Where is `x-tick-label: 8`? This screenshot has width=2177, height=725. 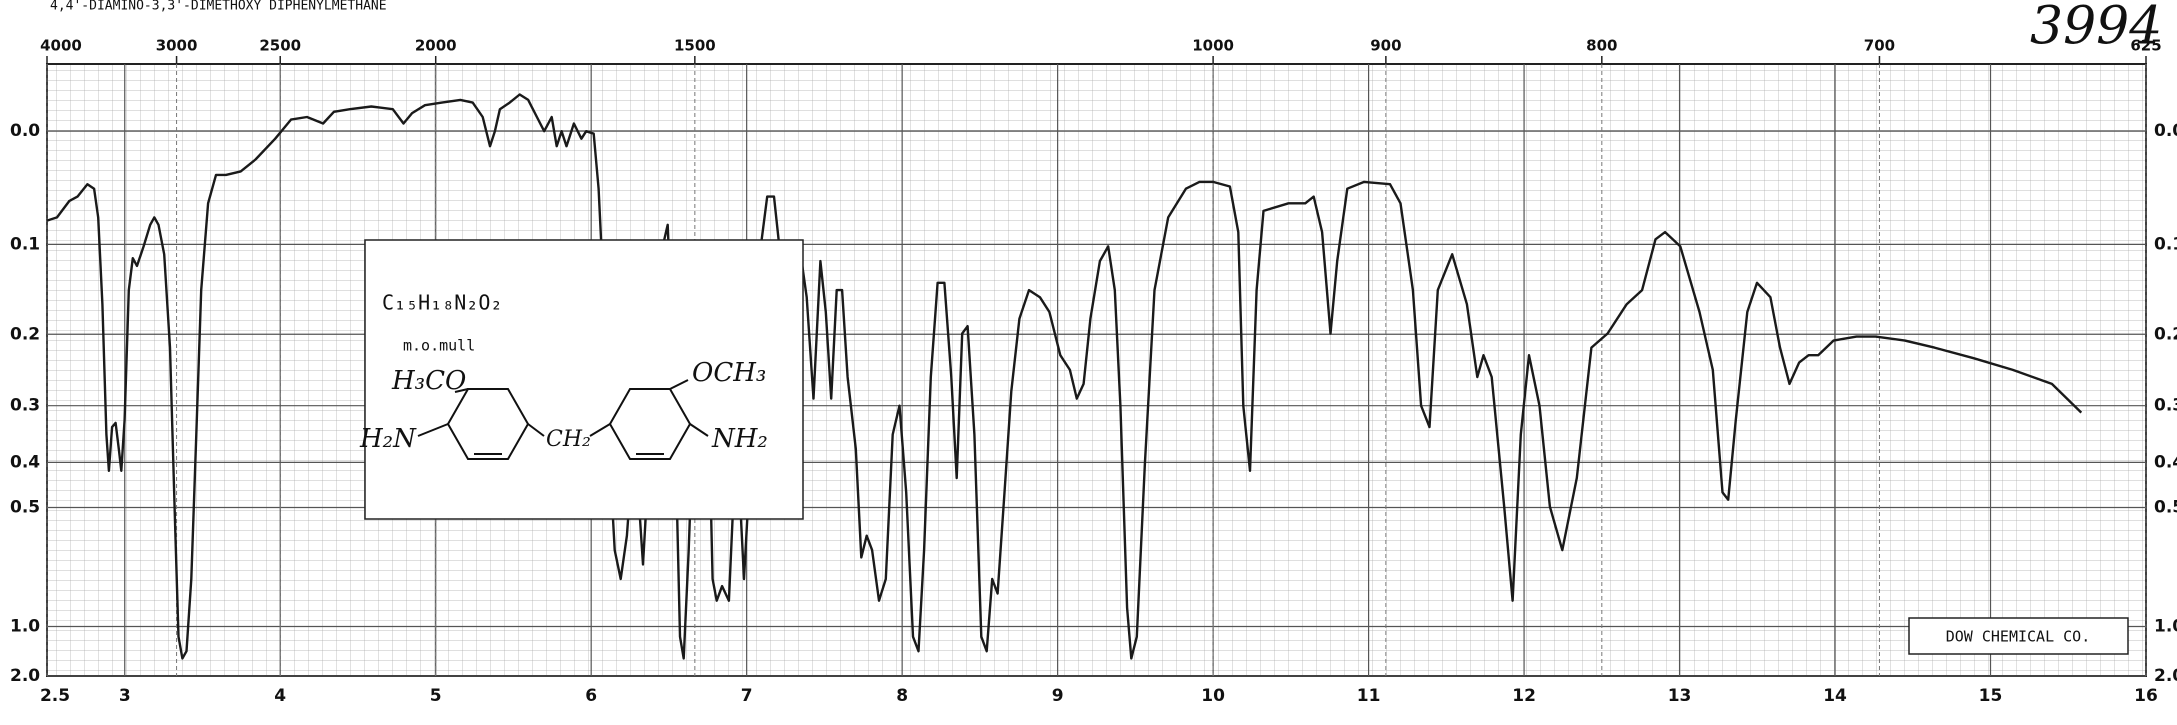
x-tick-label: 8 is located at coordinates (902, 696).